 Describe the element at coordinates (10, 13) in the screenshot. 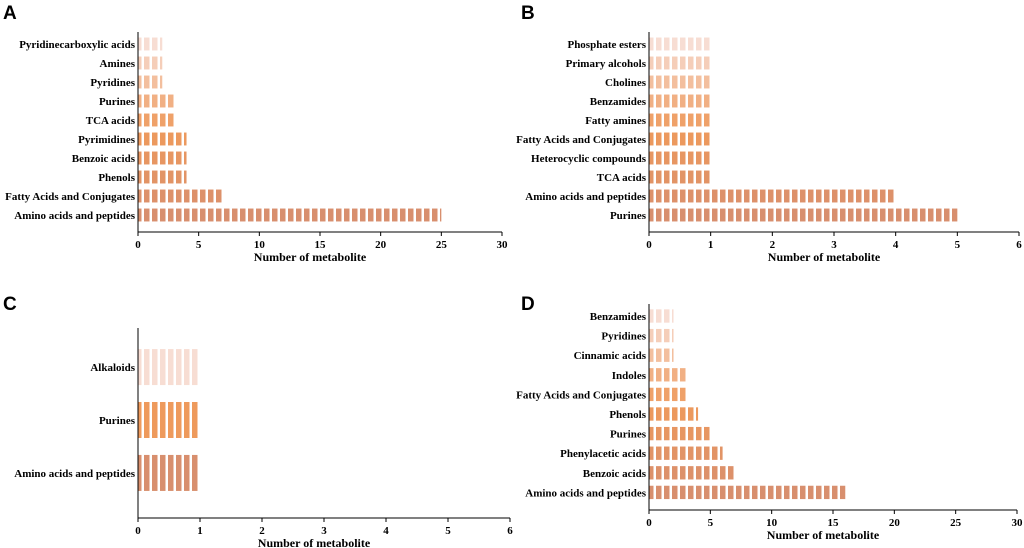

I see `panel-letter: A` at that location.